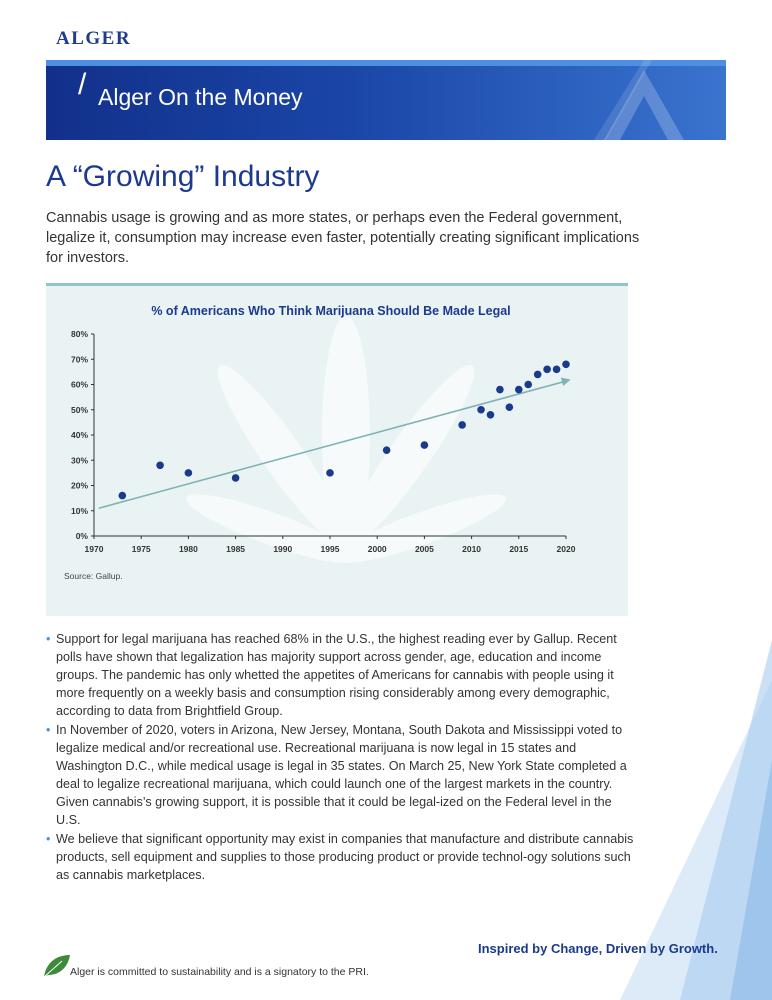 The height and width of the screenshot is (1000, 772). What do you see at coordinates (386, 100) in the screenshot?
I see `header-banner: / Alger On the Money` at bounding box center [386, 100].